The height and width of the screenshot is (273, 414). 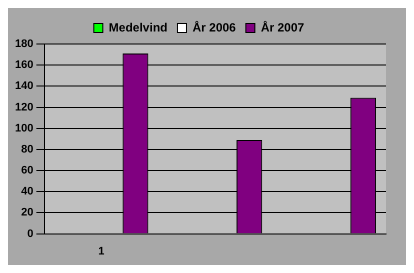 I want to click on legend-label: År 2006, so click(x=214, y=27).